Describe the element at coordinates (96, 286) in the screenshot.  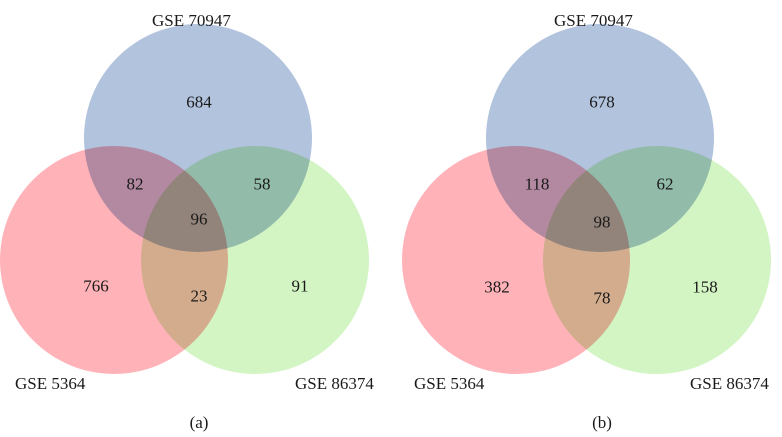
I see `region-left-only: 766` at that location.